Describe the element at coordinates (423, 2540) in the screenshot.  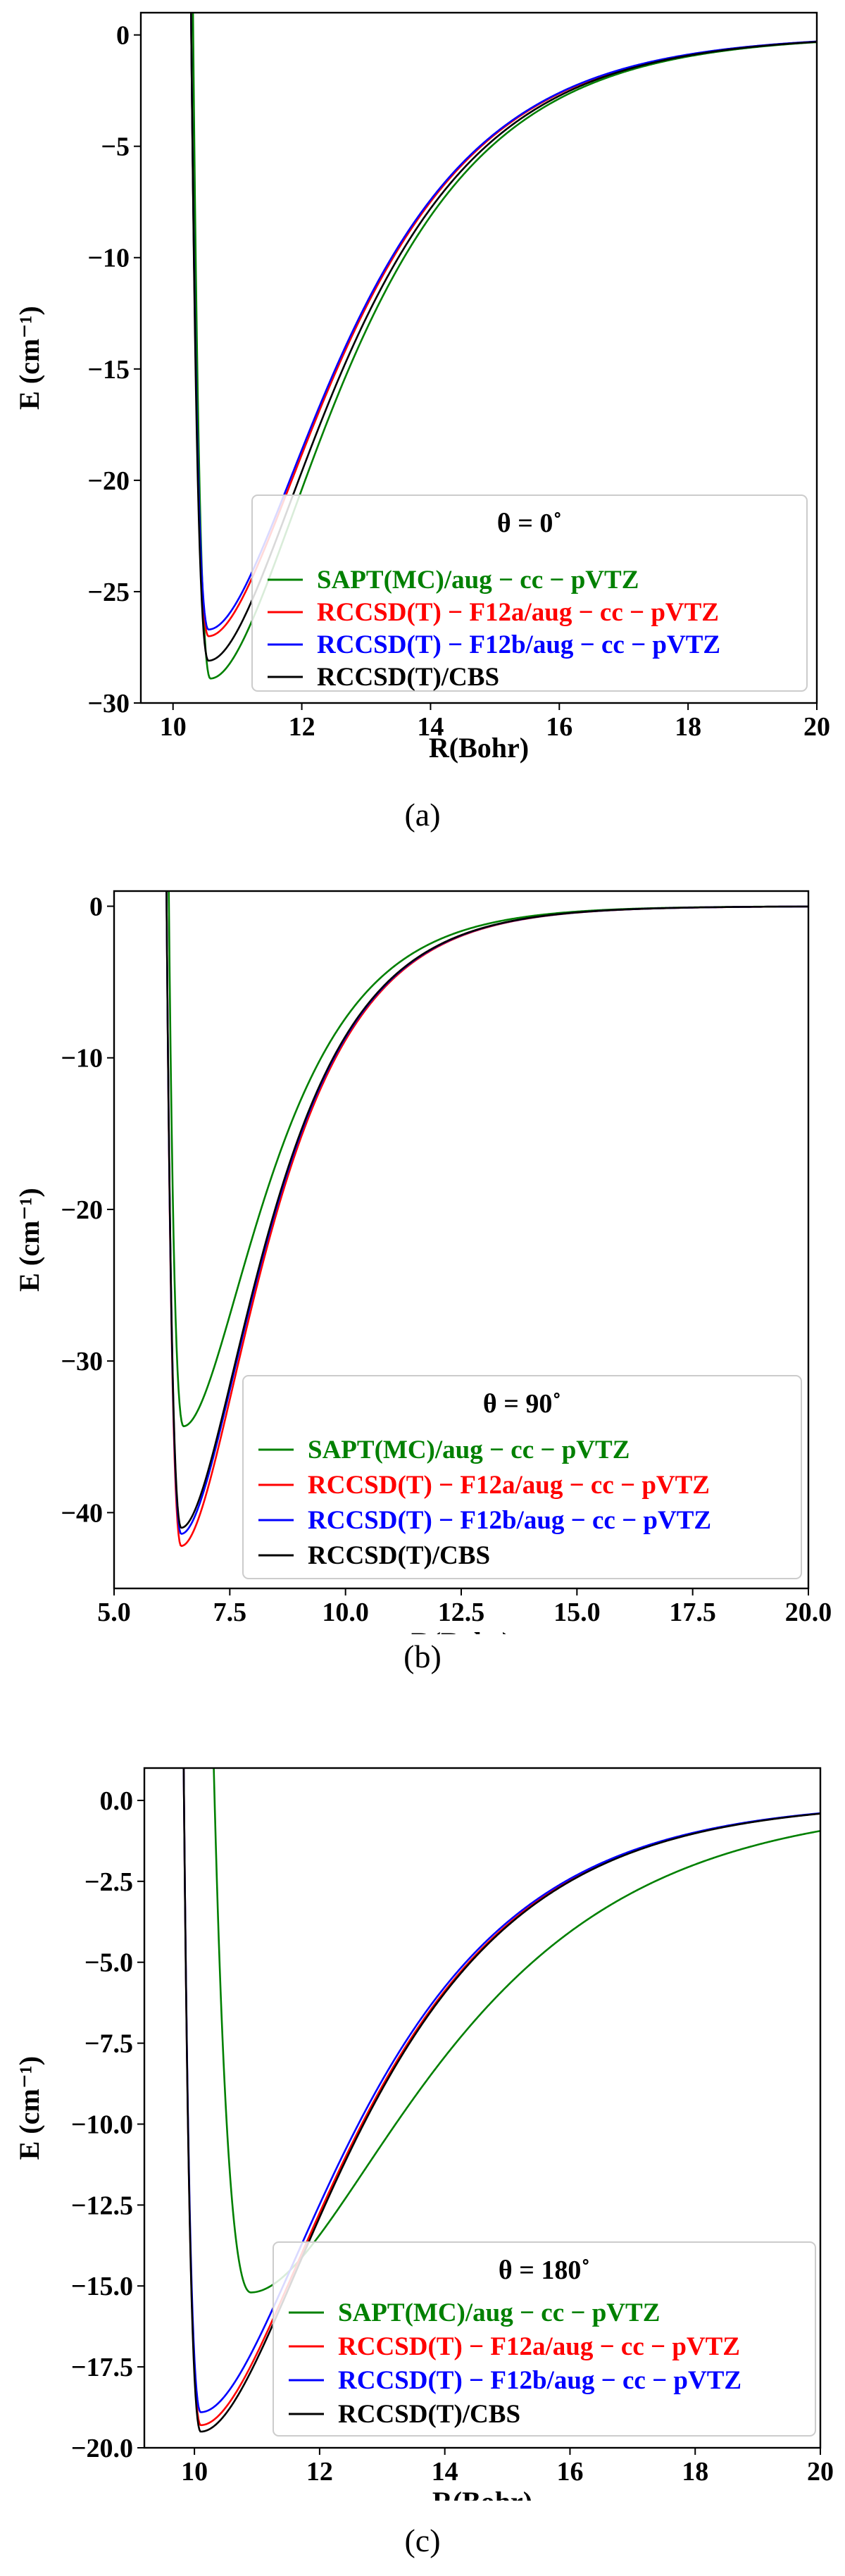
I see `panel-label-c: (c)` at that location.